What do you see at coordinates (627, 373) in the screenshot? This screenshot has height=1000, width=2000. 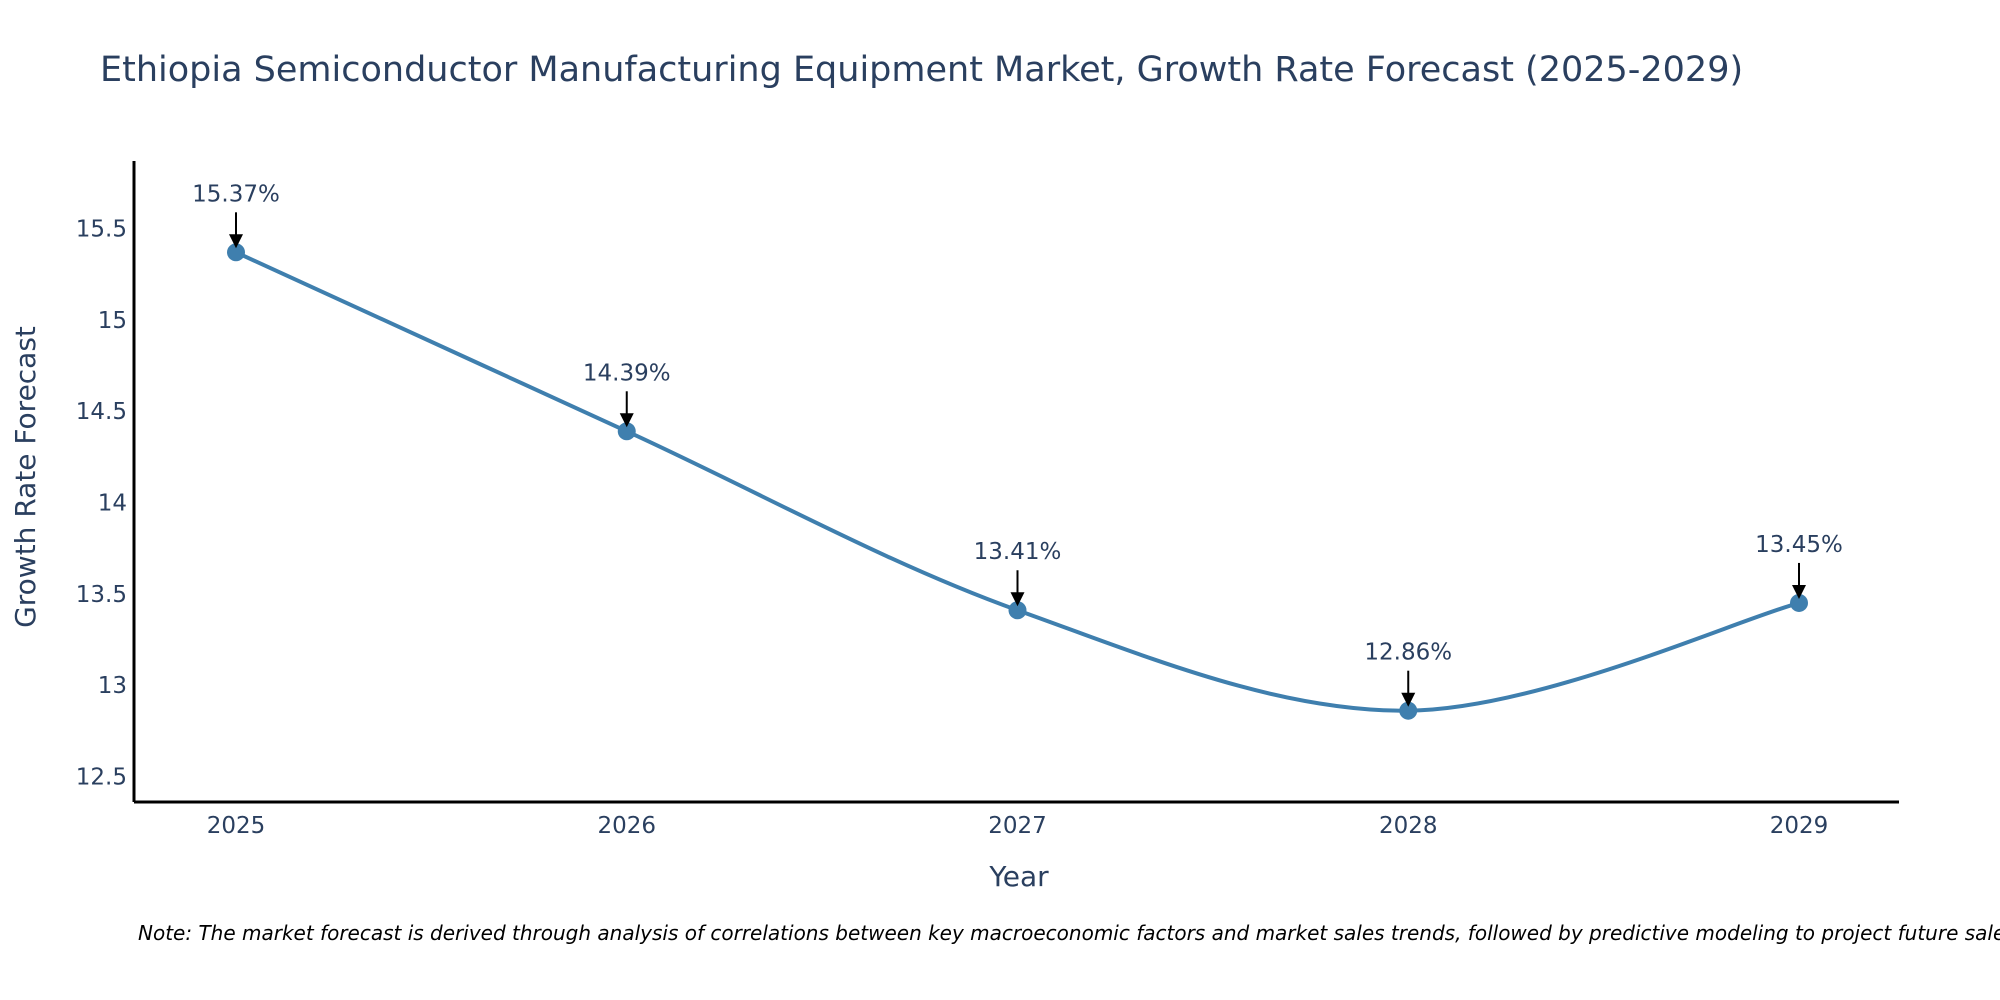 I see `data-label: 14.39%` at bounding box center [627, 373].